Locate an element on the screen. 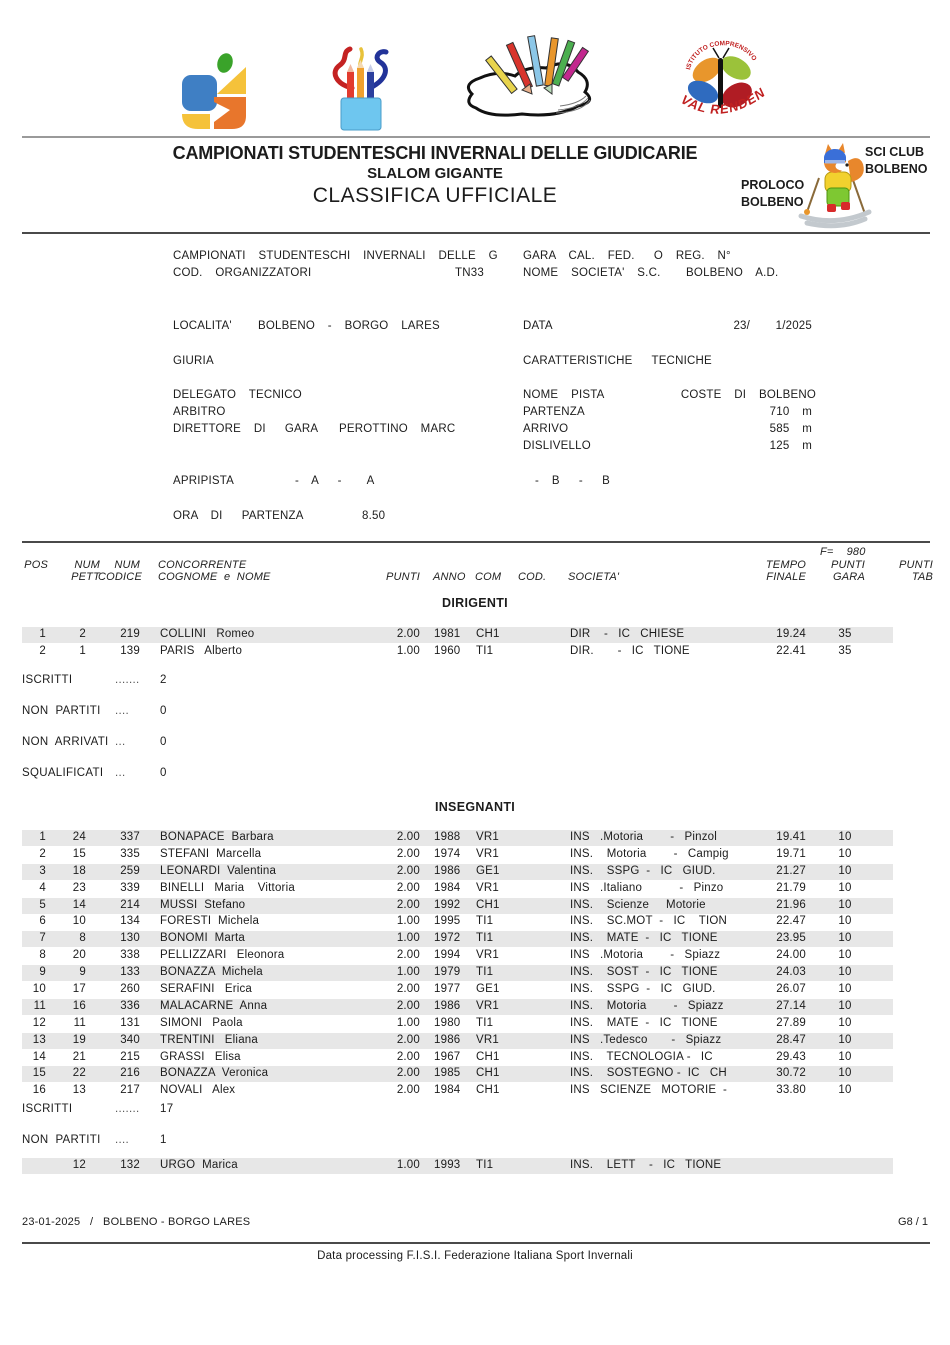 This screenshot has width=950, height=1345. cell-anno: 1993 is located at coordinates (447, 1165).